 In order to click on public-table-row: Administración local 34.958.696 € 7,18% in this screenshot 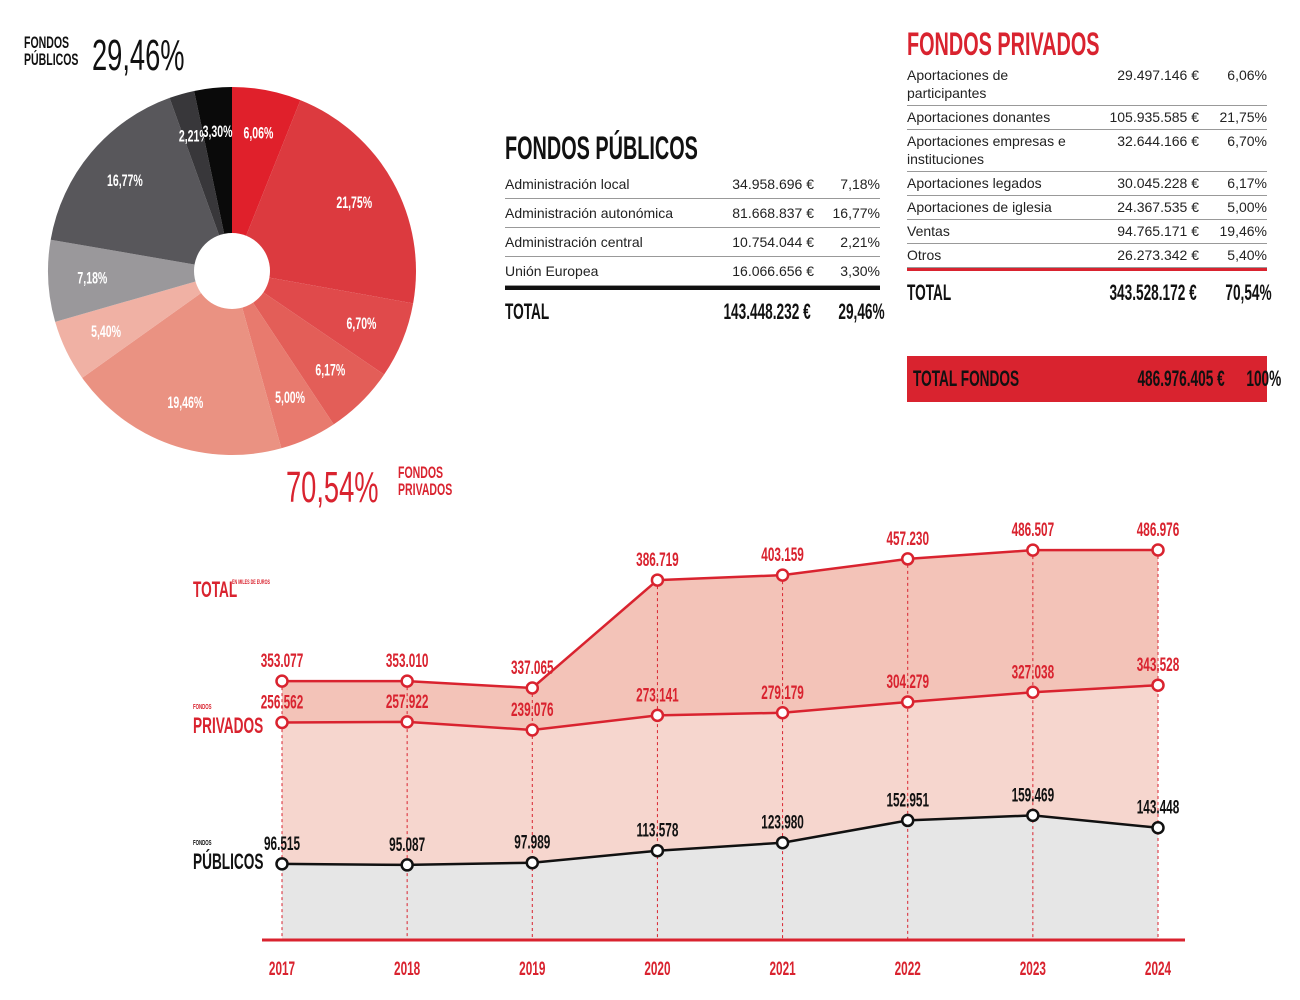, I will do `click(692, 184)`.